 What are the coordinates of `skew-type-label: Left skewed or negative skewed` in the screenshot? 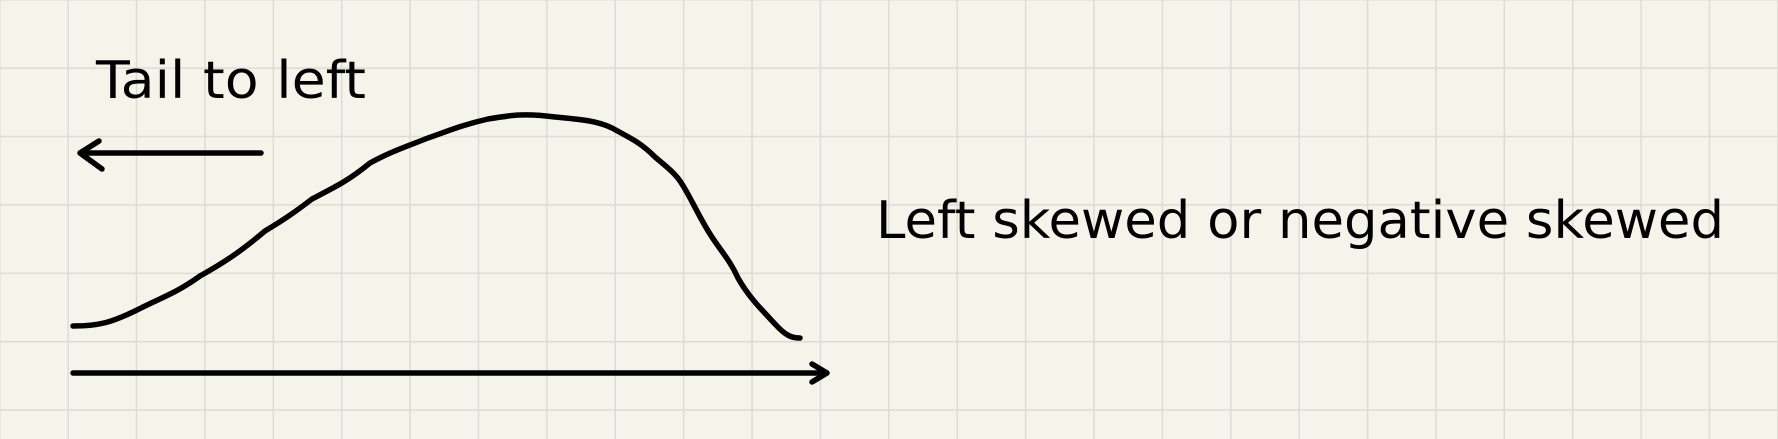 It's located at (1300, 221).